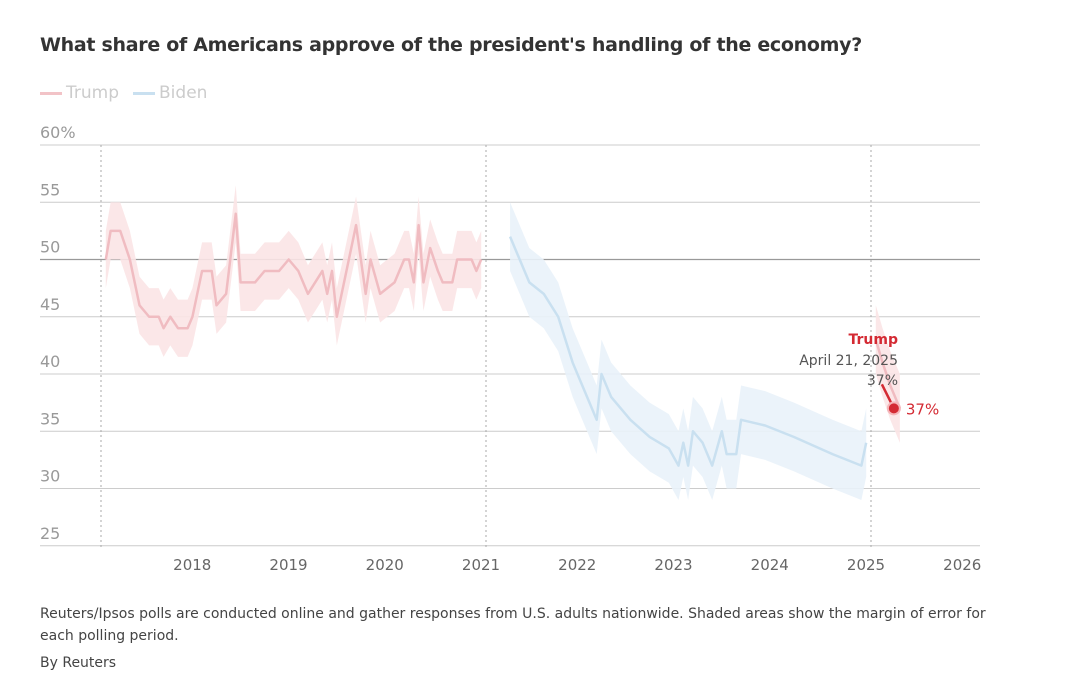 Image resolution: width=1068 pixels, height=696 pixels. I want to click on y-tick-label: 45, so click(50, 304).